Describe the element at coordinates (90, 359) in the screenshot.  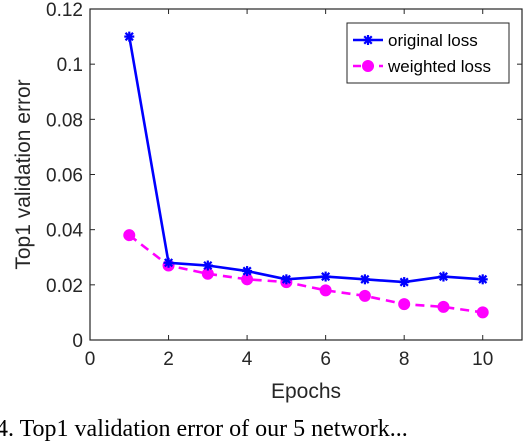
I see `x-tick-label: 0` at that location.